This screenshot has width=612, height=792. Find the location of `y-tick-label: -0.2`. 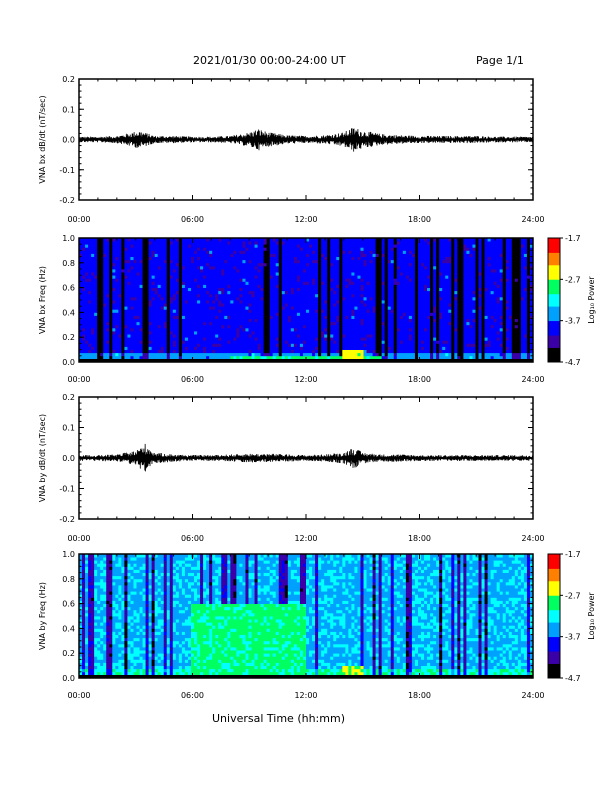

y-tick-label: -0.2 is located at coordinates (67, 200).